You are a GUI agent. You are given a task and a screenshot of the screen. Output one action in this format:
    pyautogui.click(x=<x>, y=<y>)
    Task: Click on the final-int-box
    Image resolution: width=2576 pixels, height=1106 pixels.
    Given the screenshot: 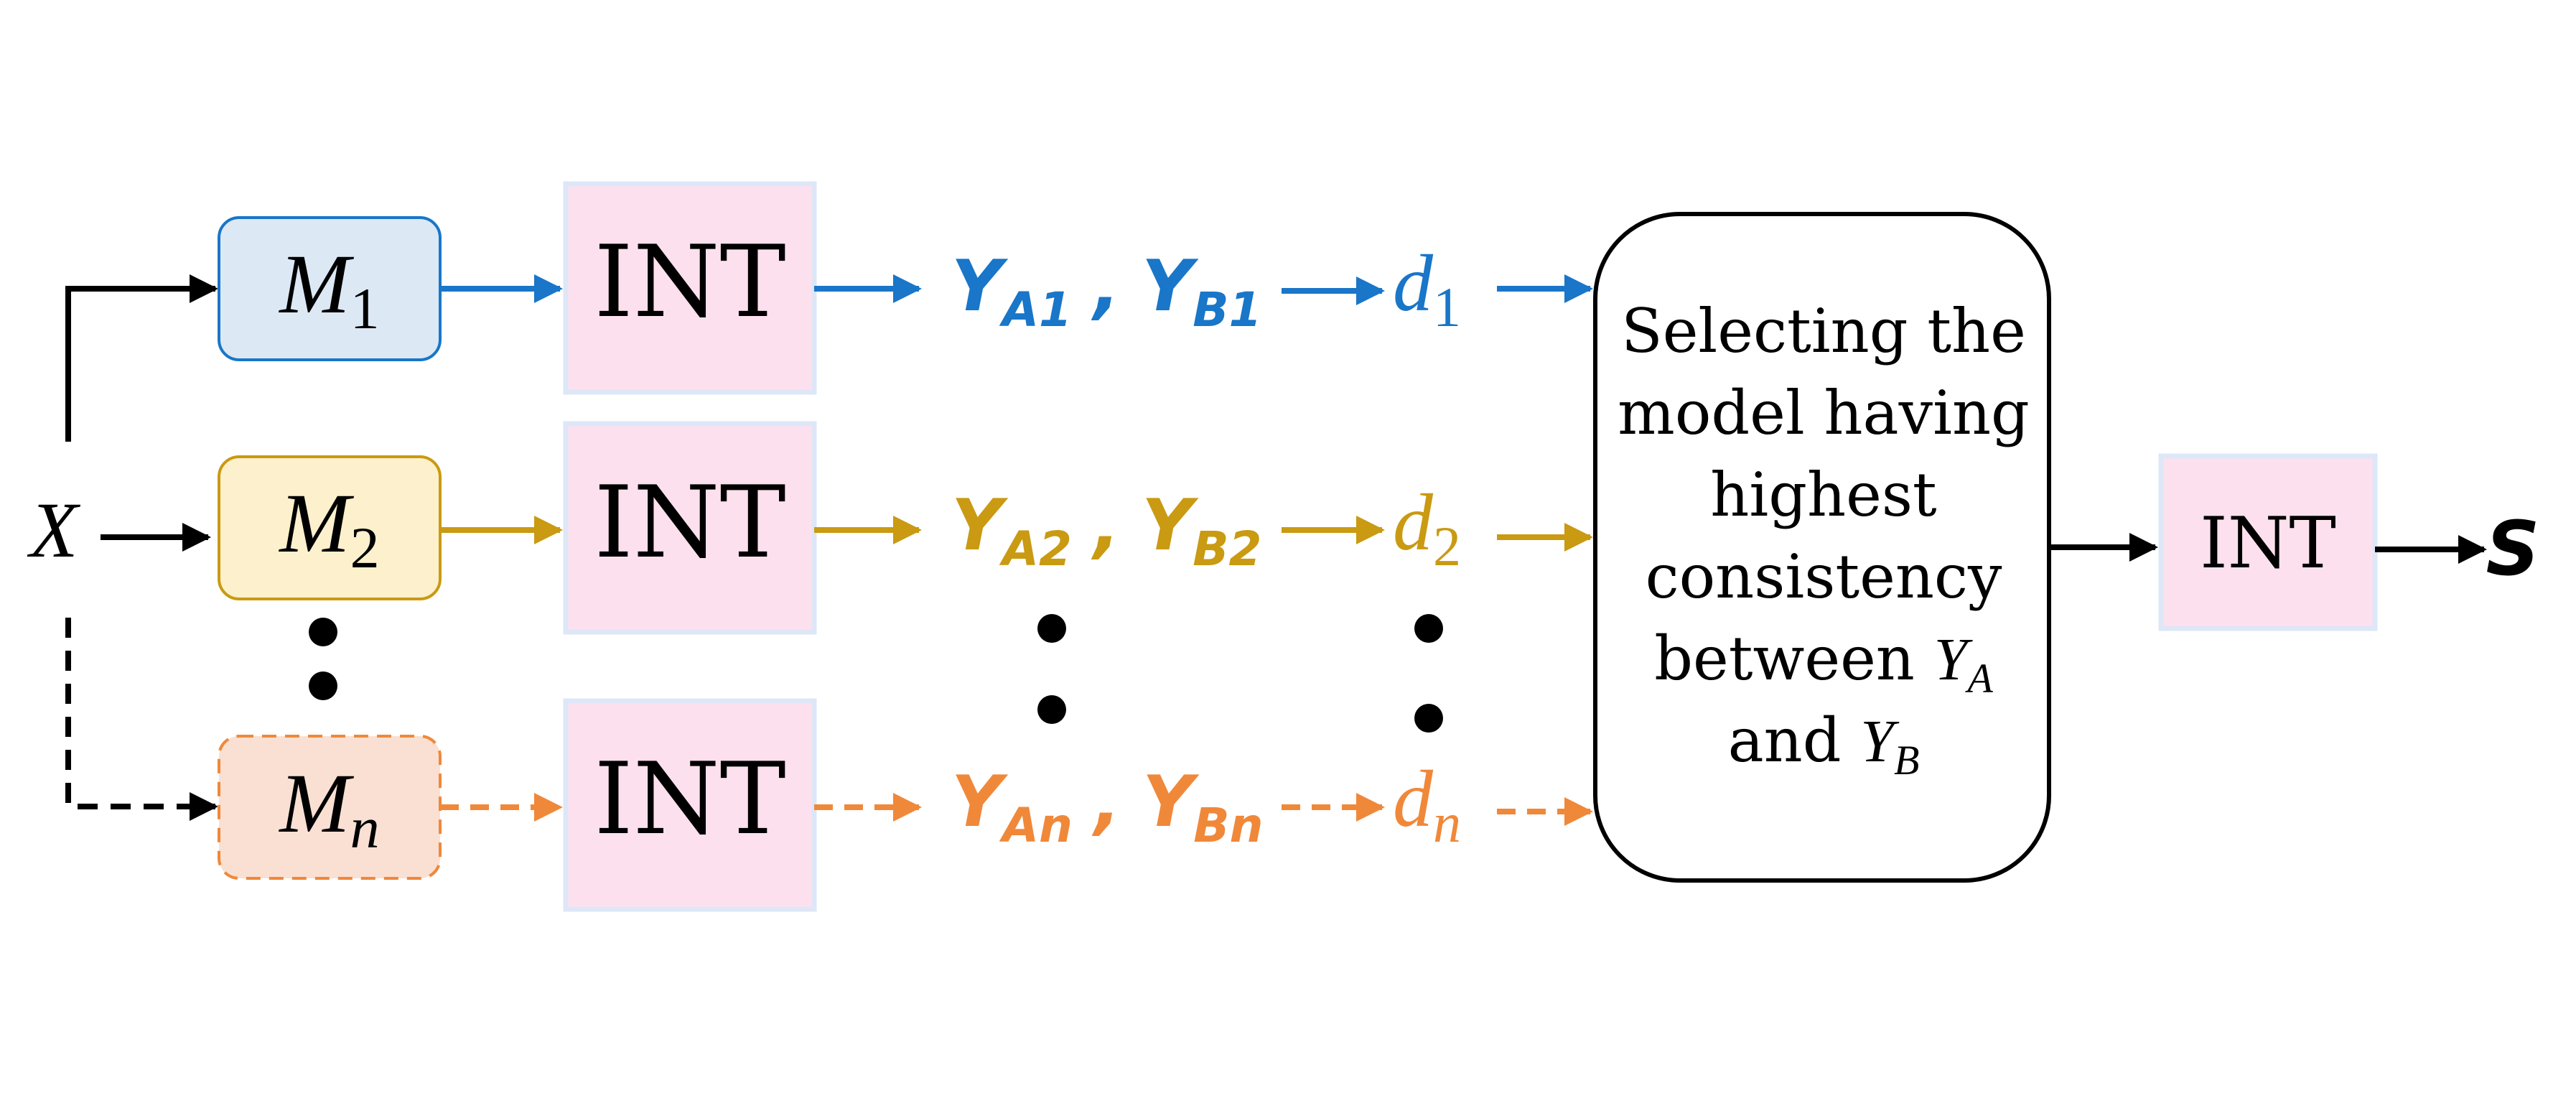 What is the action you would take?
    pyautogui.click(x=2268, y=542)
    